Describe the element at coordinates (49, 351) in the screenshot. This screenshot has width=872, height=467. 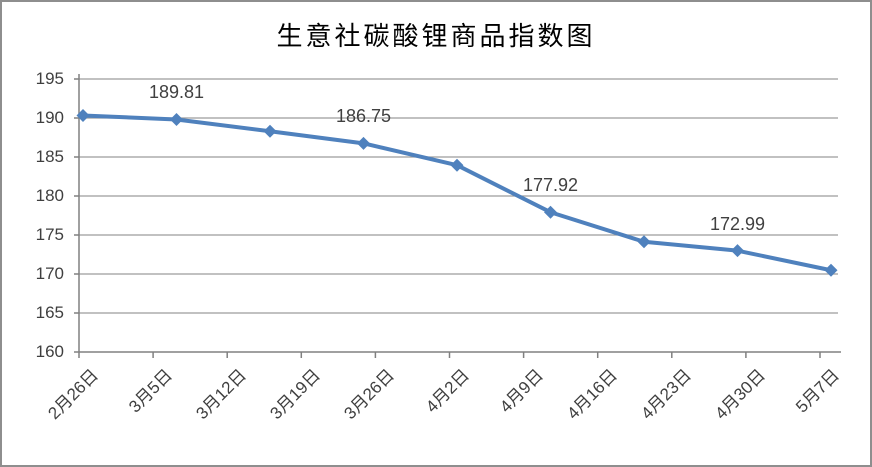
I see `y-axis-label: 160` at that location.